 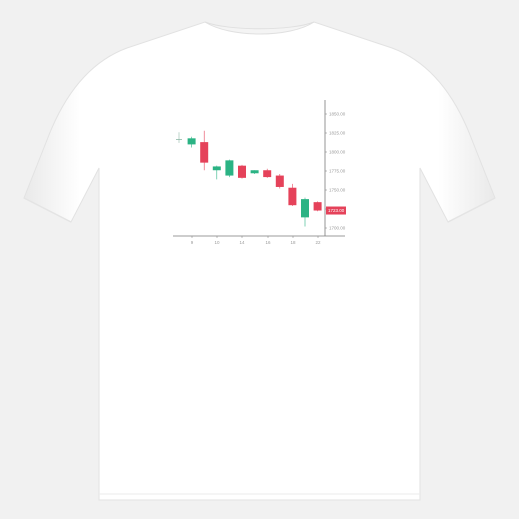 What do you see at coordinates (242, 242) in the screenshot?
I see `x-tick-label: 14` at bounding box center [242, 242].